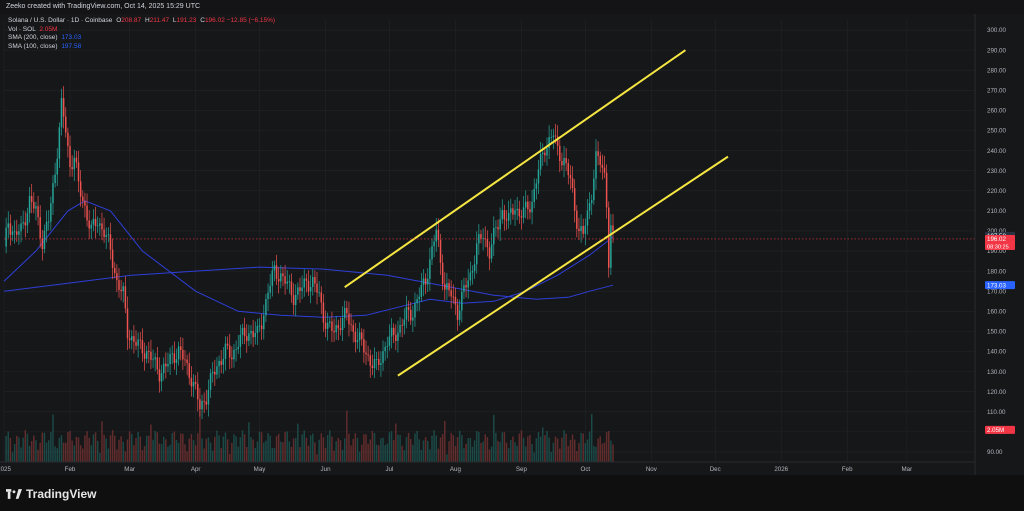 The image size is (1024, 511). Describe the element at coordinates (563, 266) in the screenshot. I see `channel-lower-line` at that location.